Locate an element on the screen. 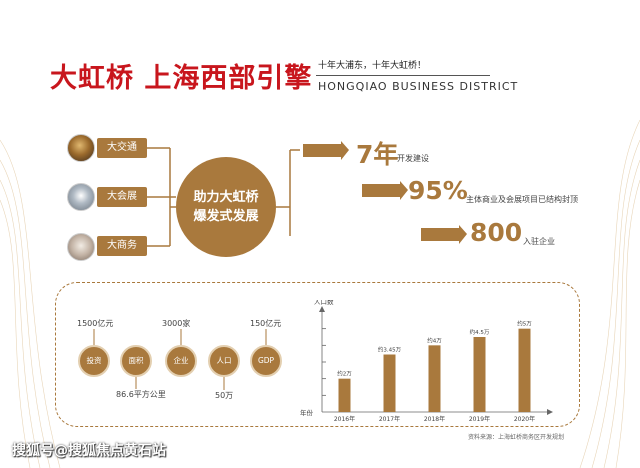 The height and width of the screenshot is (468, 640). metric-area-value: 86.6平方公里 is located at coordinates (141, 394).